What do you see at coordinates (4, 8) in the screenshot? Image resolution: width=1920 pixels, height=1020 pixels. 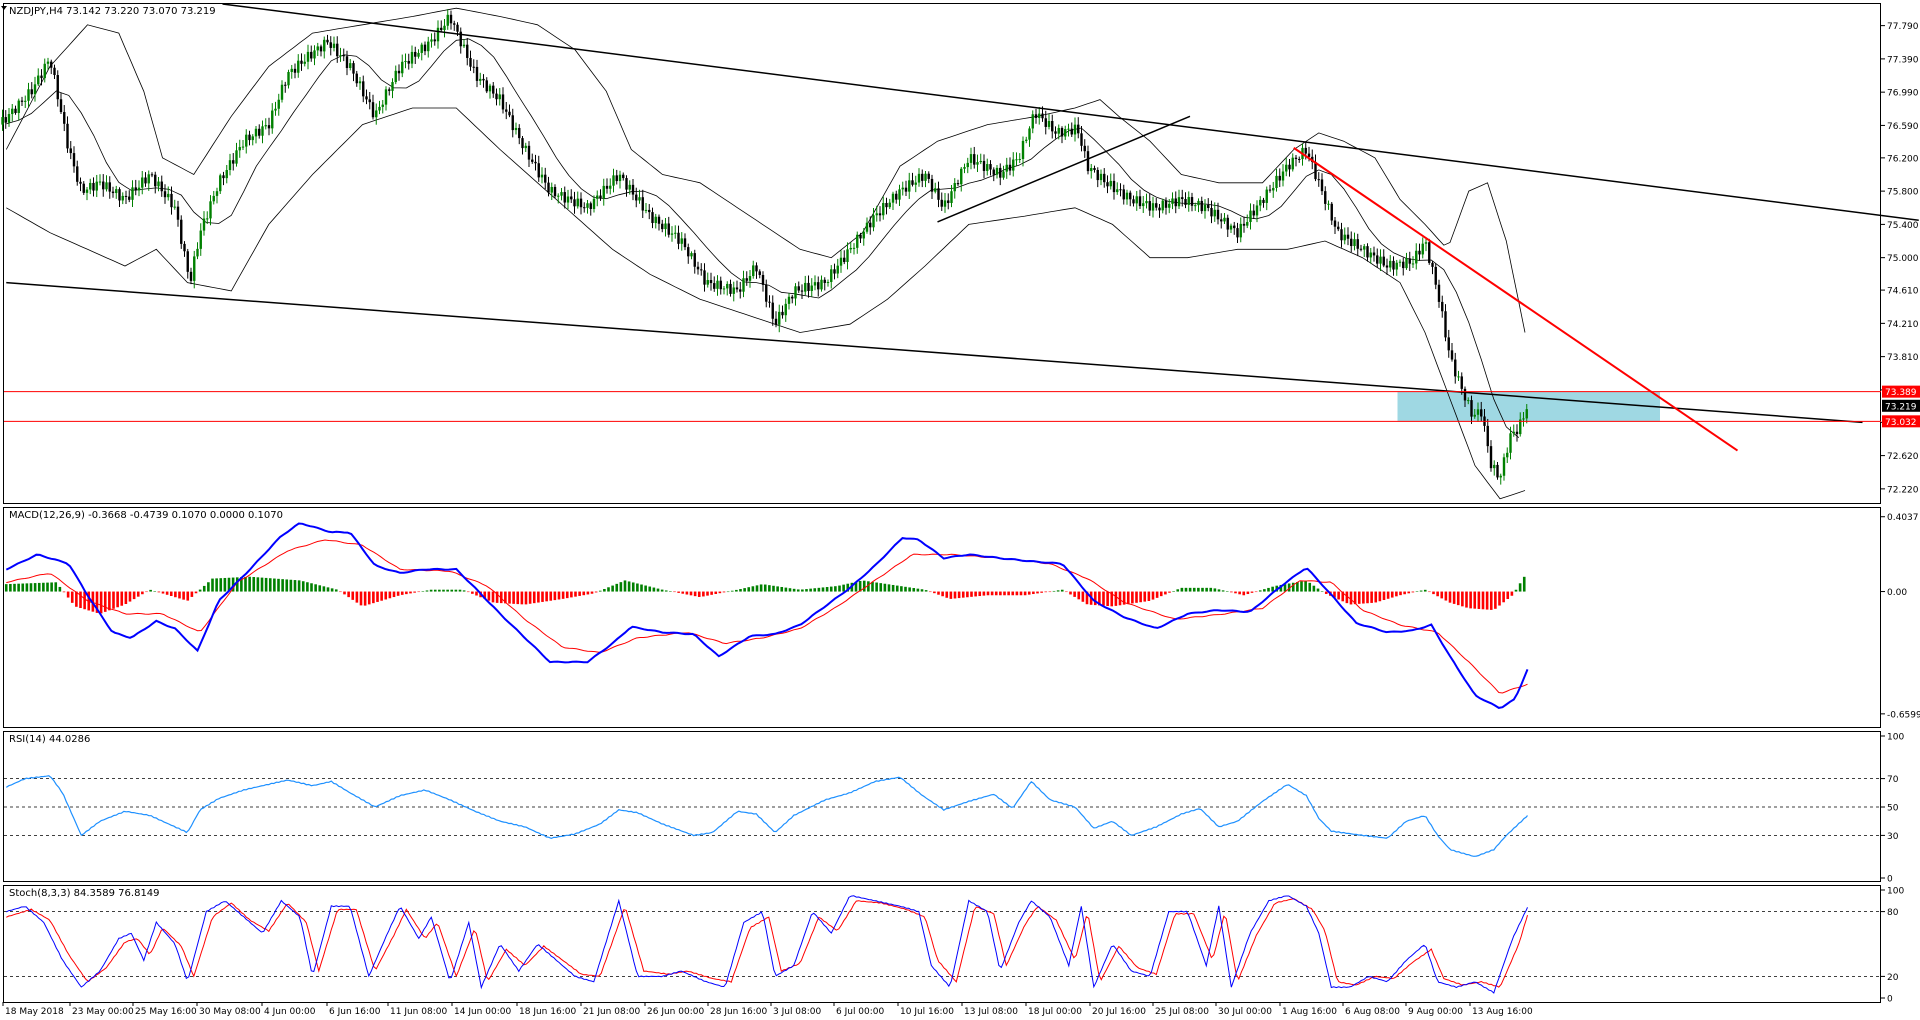 I see `dropdown-arrow-icon` at bounding box center [4, 8].